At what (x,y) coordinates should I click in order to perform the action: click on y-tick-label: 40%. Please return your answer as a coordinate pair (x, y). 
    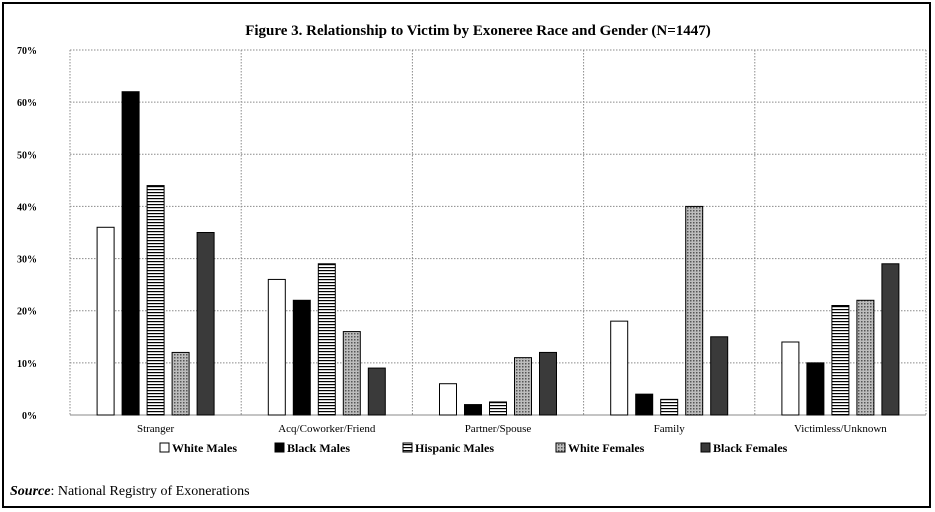
    Looking at the image, I should click on (27, 207).